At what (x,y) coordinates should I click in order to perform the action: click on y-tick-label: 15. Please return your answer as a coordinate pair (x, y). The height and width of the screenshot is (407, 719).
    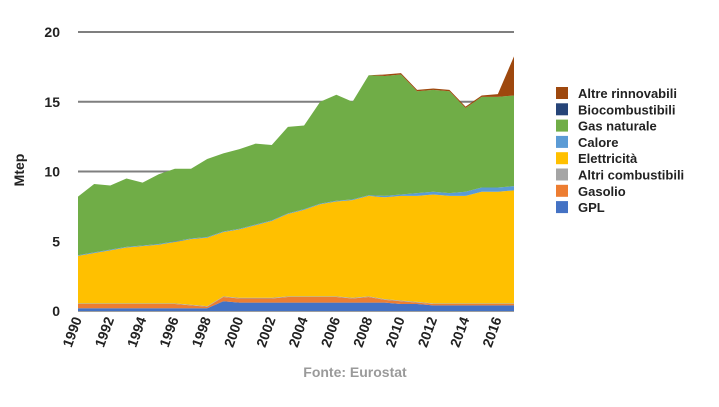
    Looking at the image, I should click on (52, 102).